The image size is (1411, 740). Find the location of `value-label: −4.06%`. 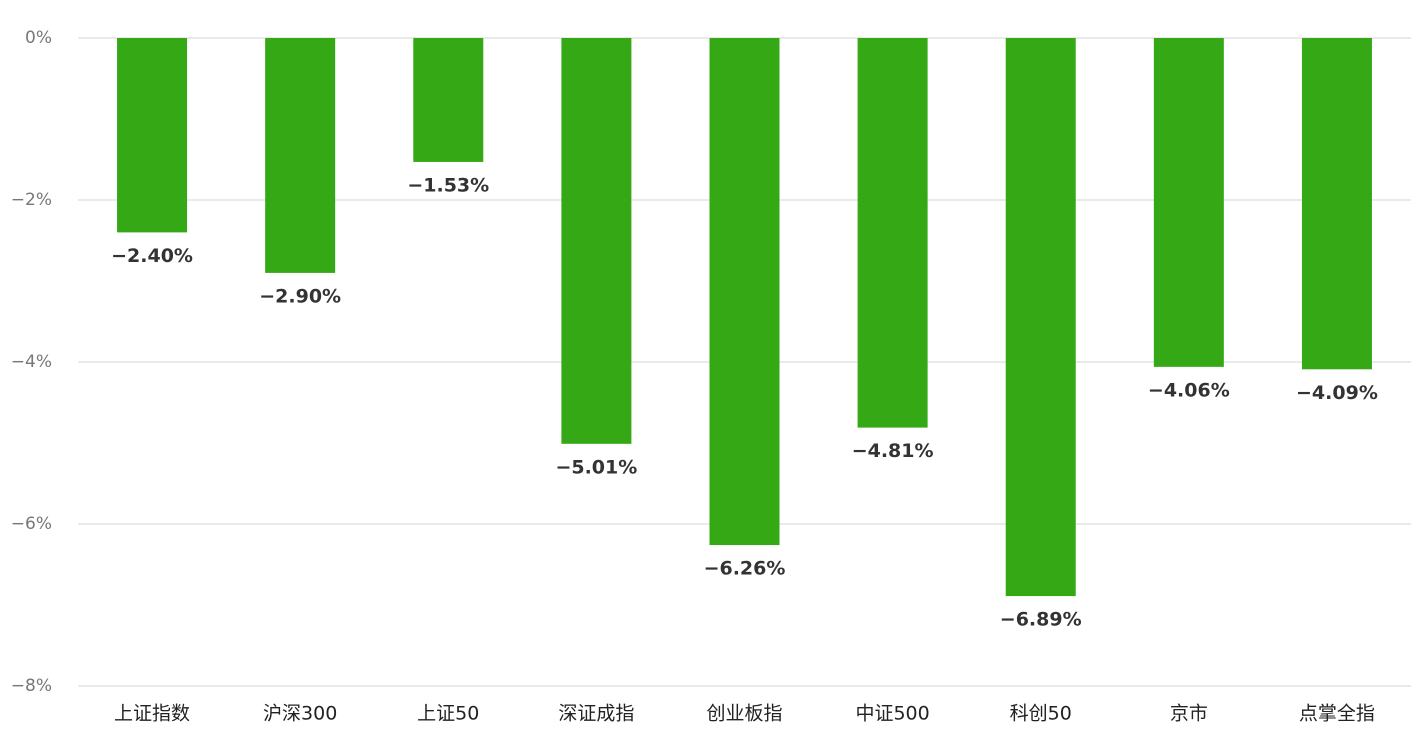

value-label: −4.06% is located at coordinates (1189, 390).